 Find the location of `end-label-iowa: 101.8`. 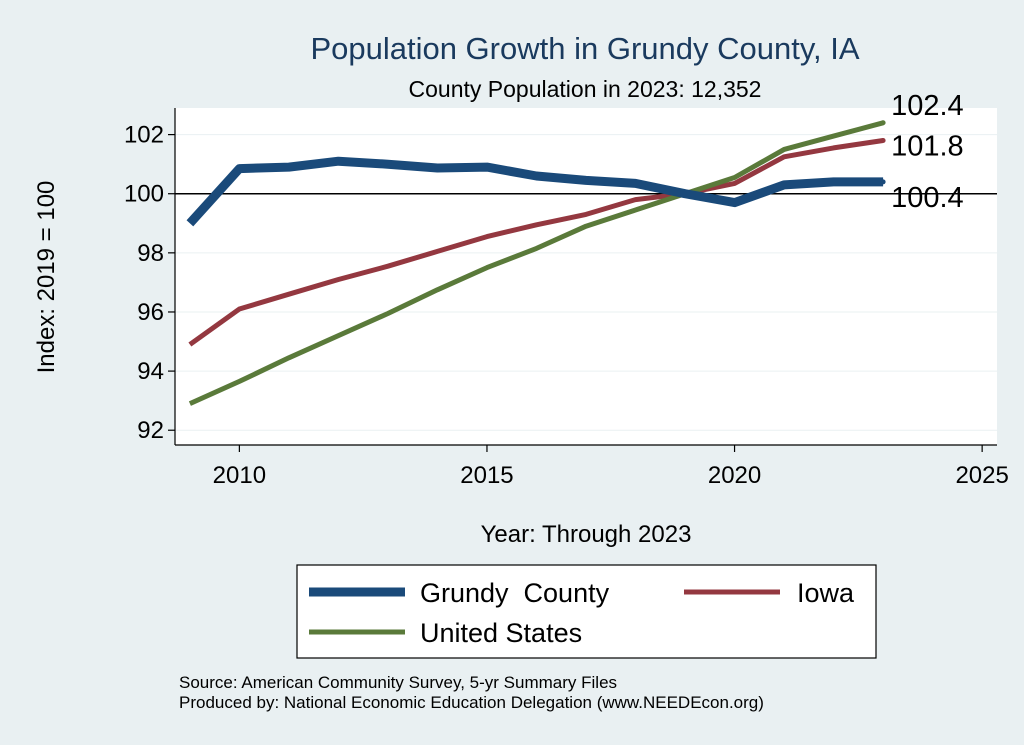

end-label-iowa: 101.8 is located at coordinates (927, 147).